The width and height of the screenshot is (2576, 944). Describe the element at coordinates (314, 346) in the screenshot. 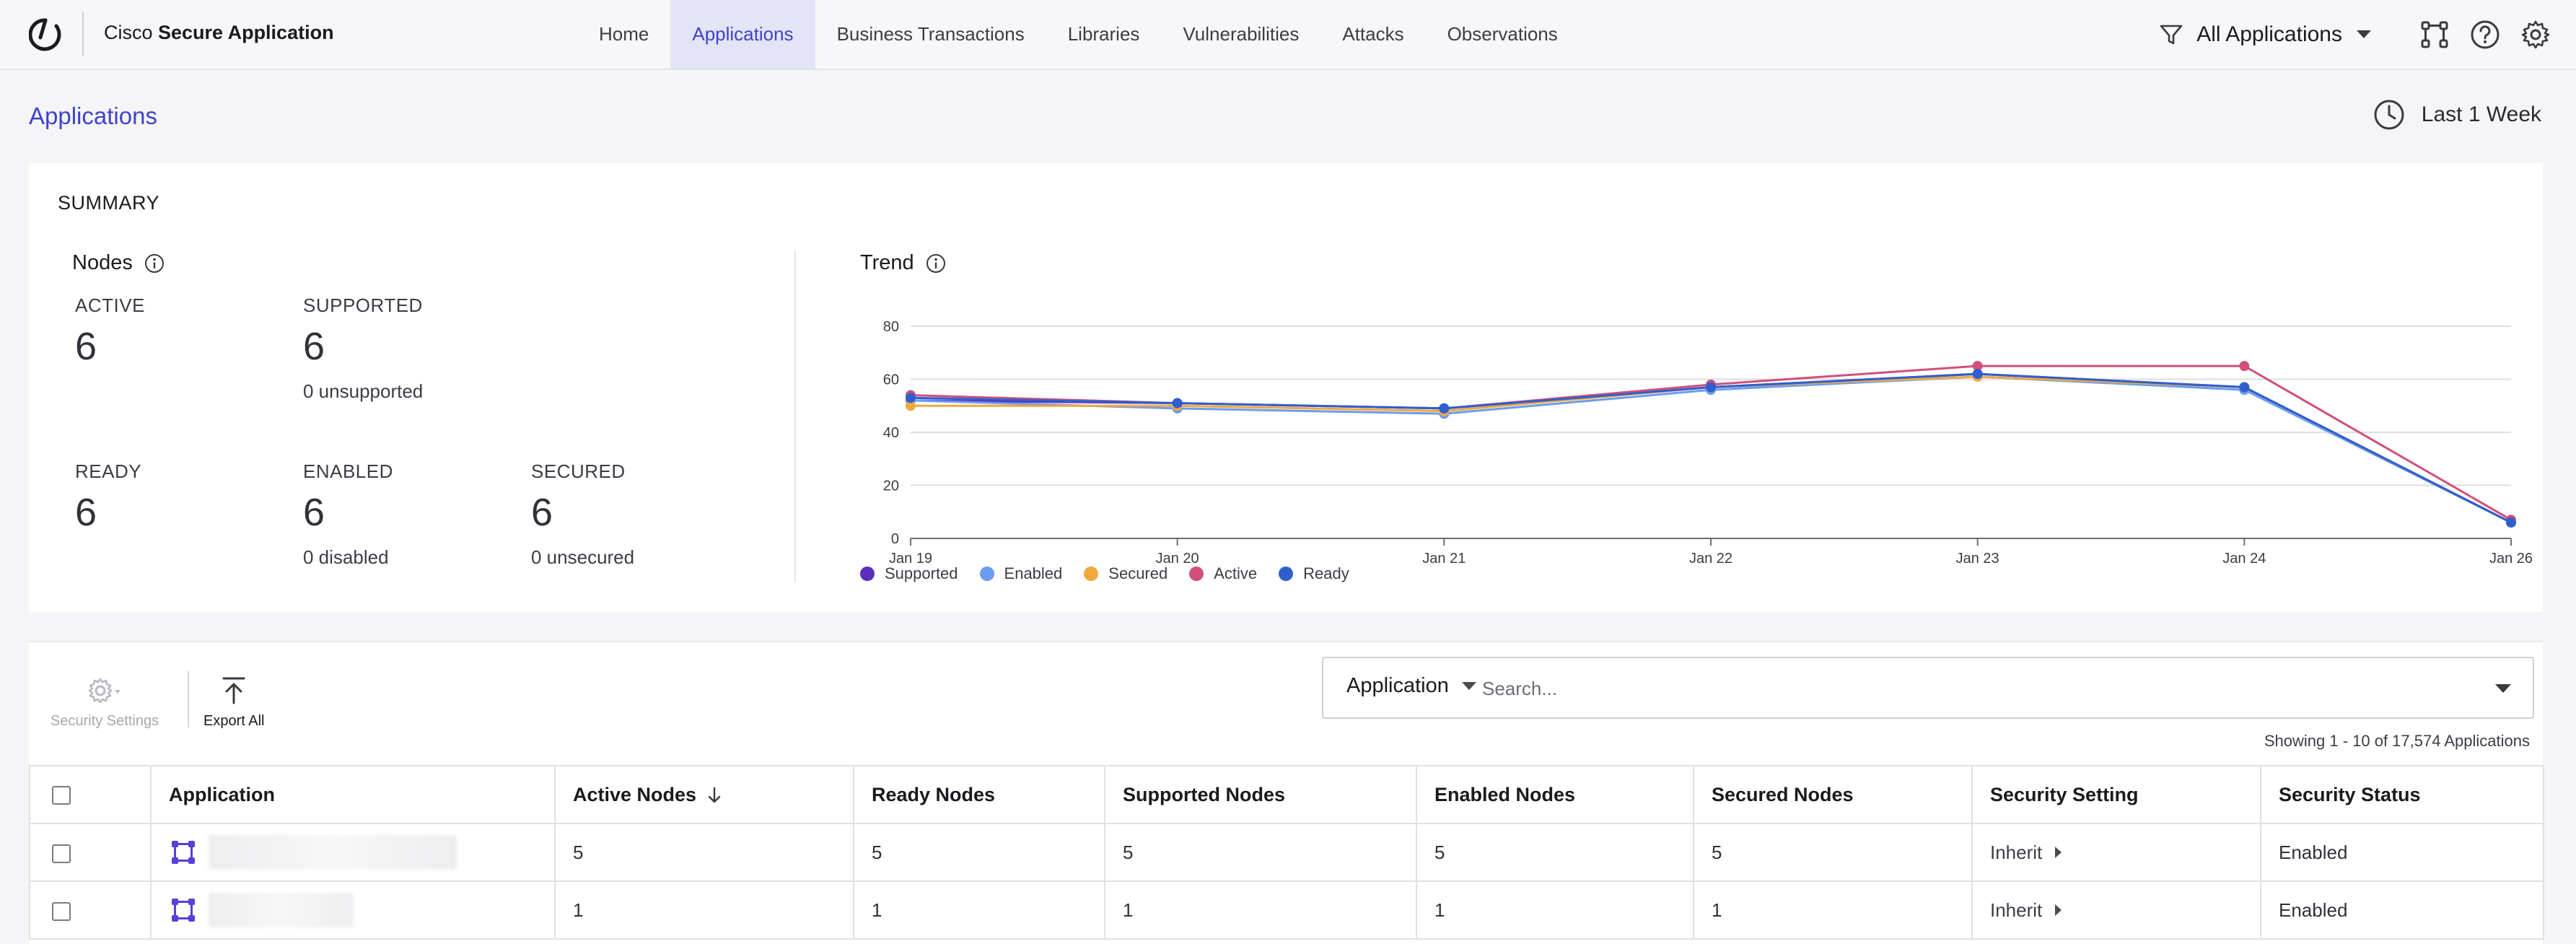

I see `metric-supported-value: 6` at that location.